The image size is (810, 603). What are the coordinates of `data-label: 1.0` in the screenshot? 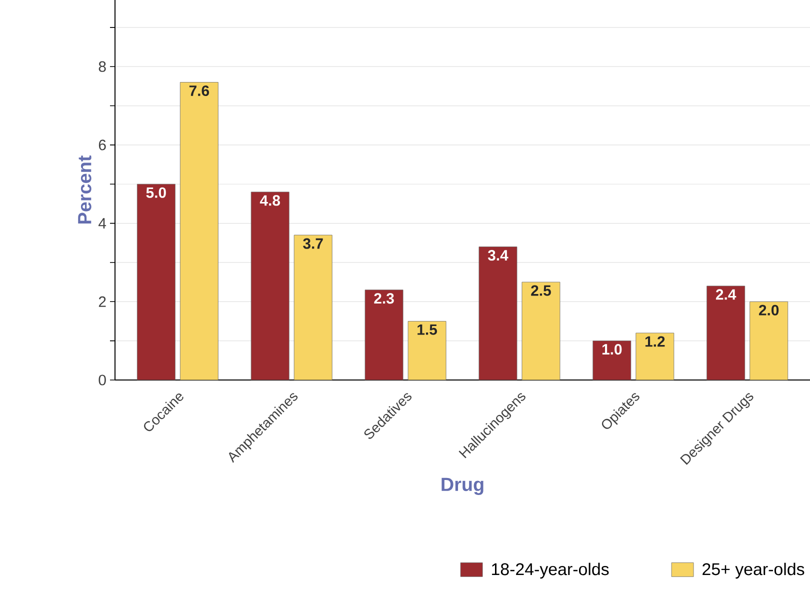 It's located at (612, 349).